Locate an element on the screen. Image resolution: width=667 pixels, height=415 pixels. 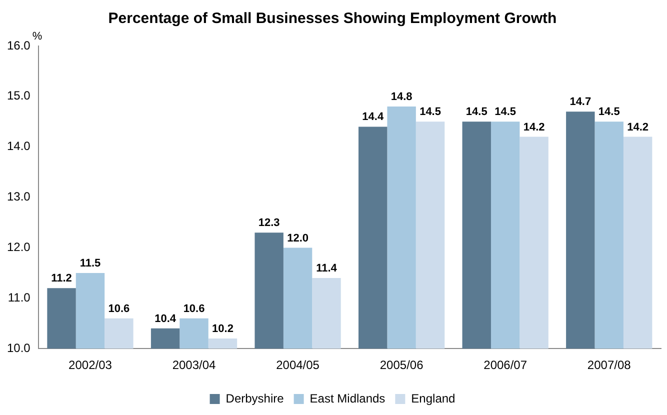
data-label: 11.5 is located at coordinates (90, 263).